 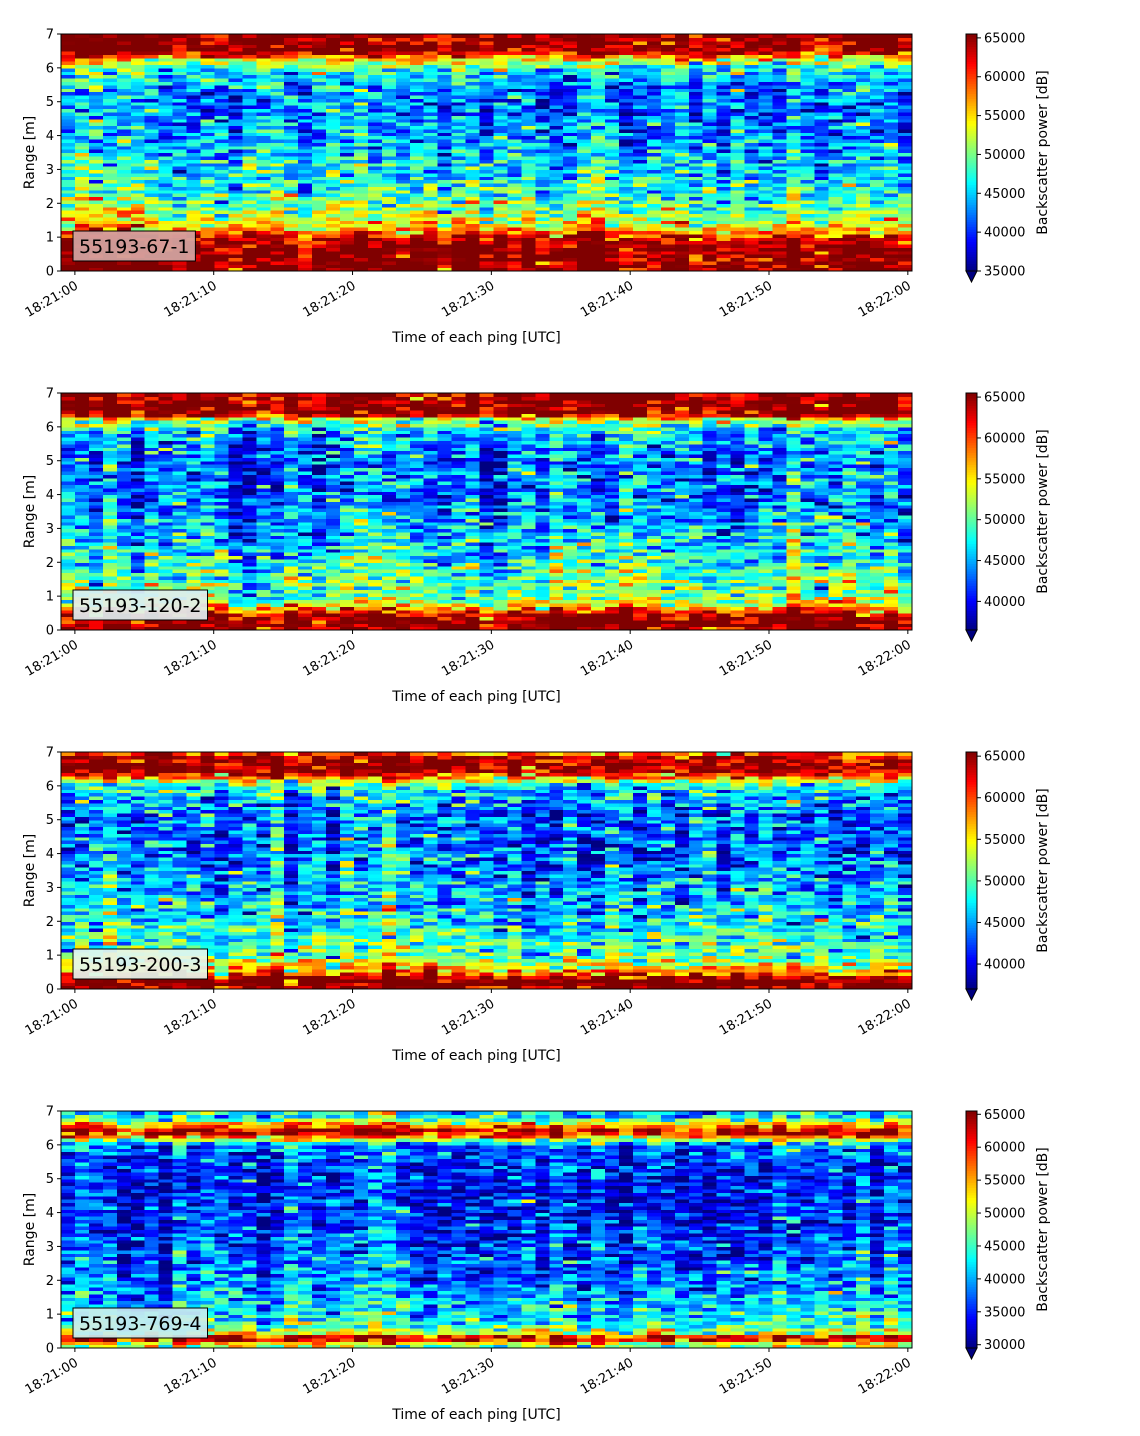 I want to click on colorbar-tick-label: 45000, so click(x=1004, y=194).